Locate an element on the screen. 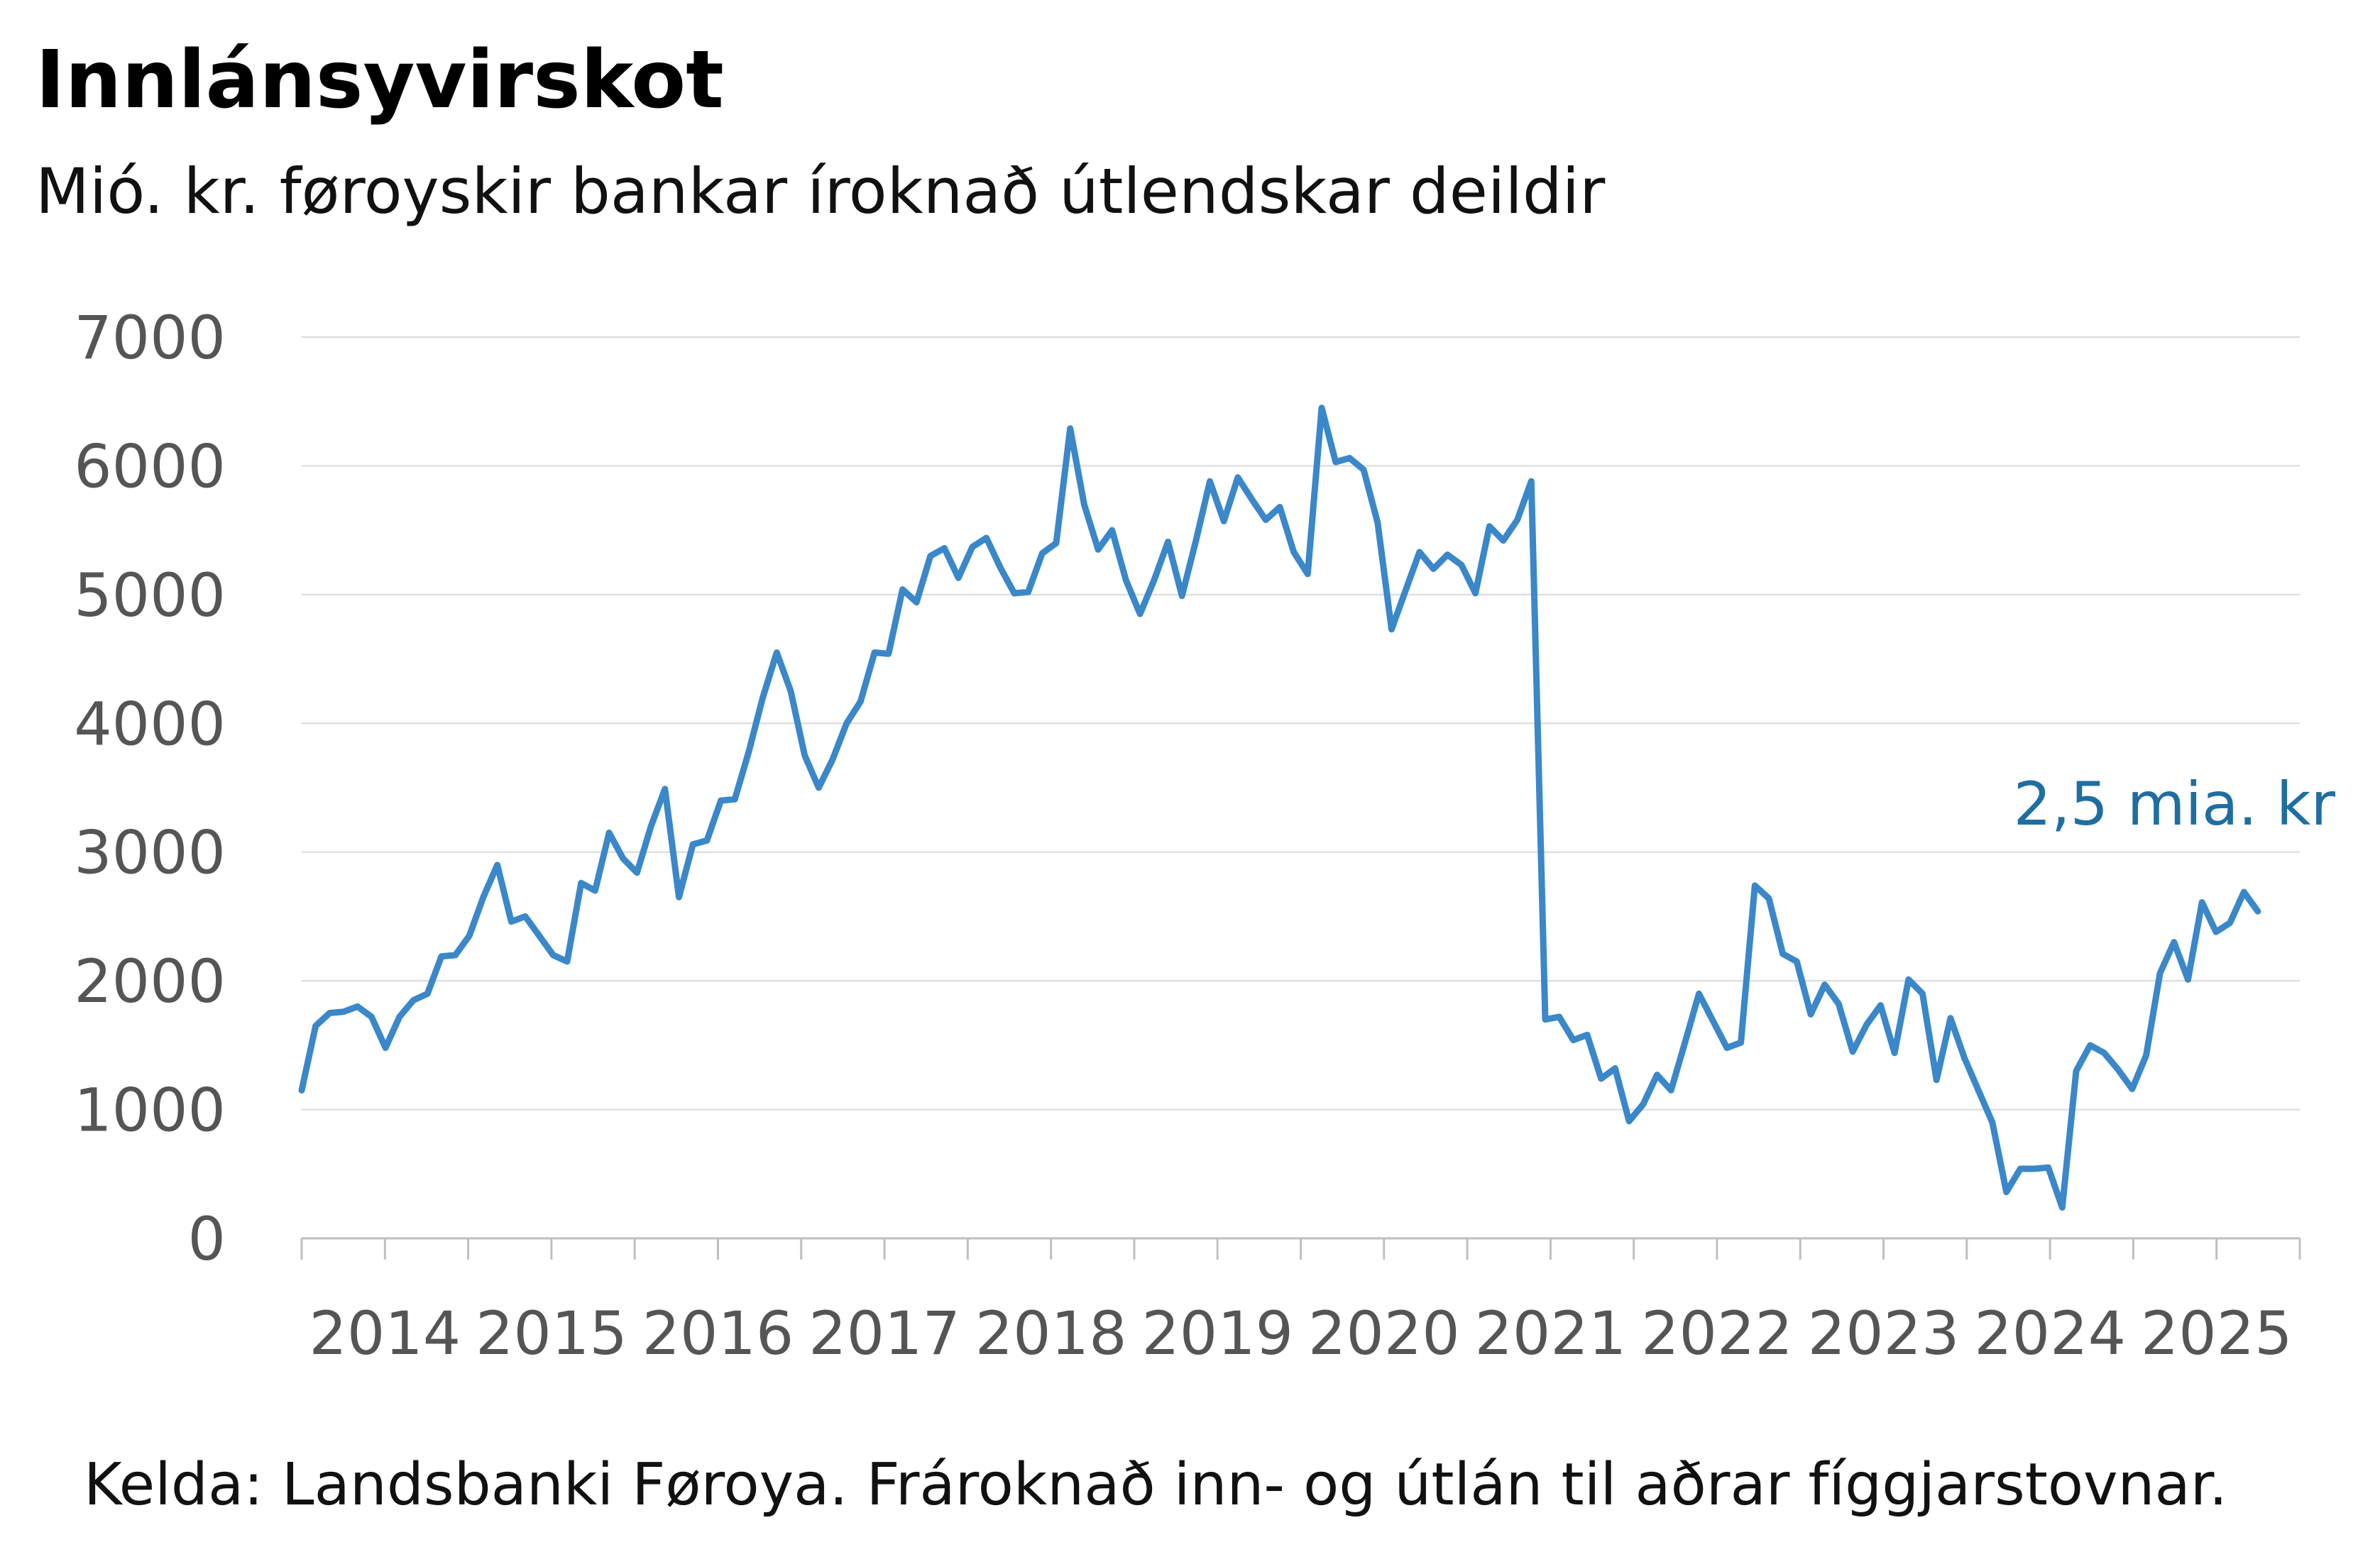  end-value-annotation: 2,5 mia. kr is located at coordinates (2174, 804).